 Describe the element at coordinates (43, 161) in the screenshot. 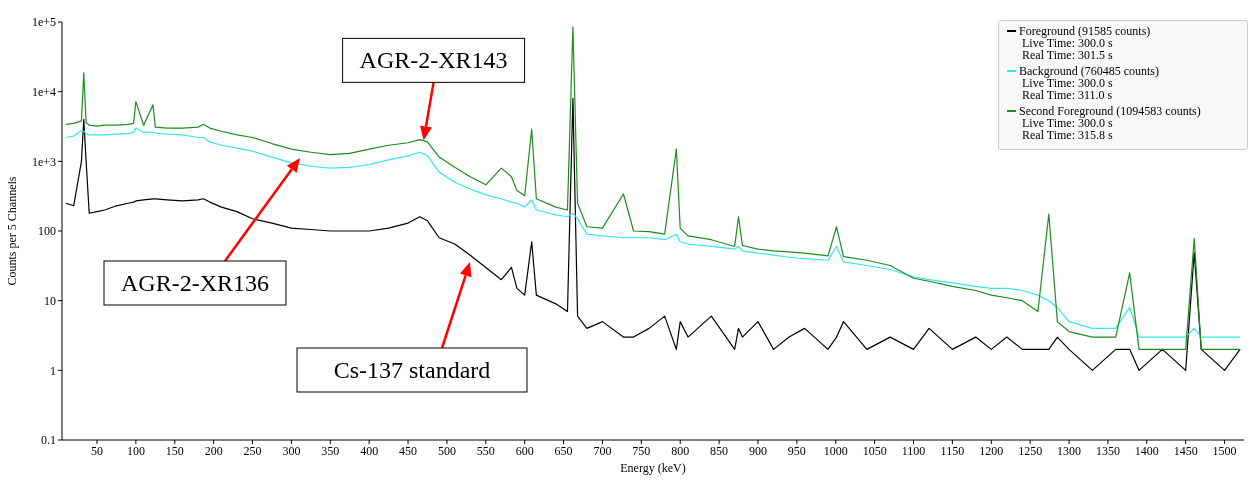

I see `y-tick-label: 1e+3` at that location.